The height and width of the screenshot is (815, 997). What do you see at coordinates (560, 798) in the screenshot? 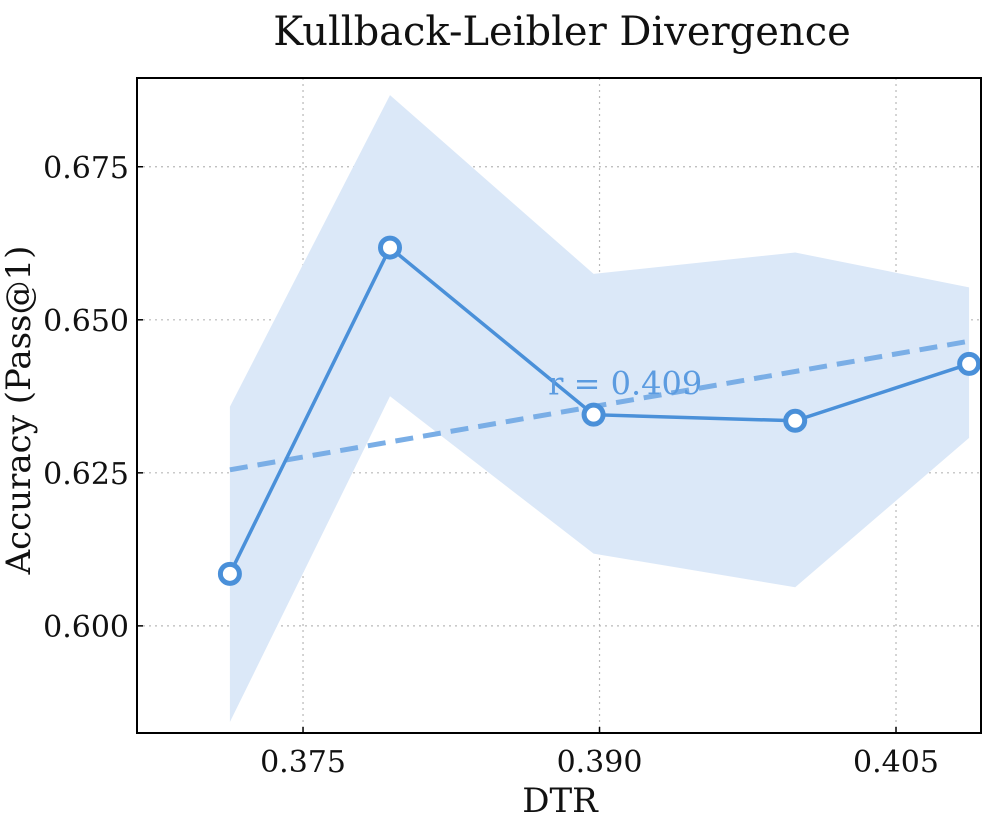
I see `x-axis-label: DTR` at bounding box center [560, 798].